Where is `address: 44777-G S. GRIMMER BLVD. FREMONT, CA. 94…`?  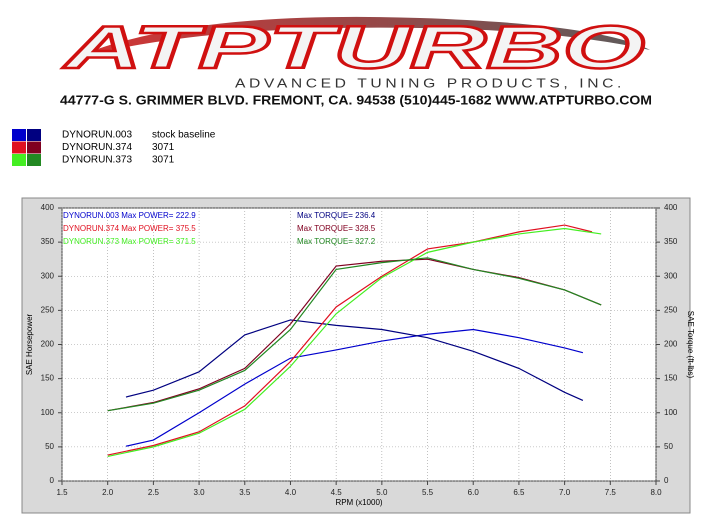
address: 44777-G S. GRIMMER BLVD. FREMONT, CA. 94… is located at coordinates (356, 99).